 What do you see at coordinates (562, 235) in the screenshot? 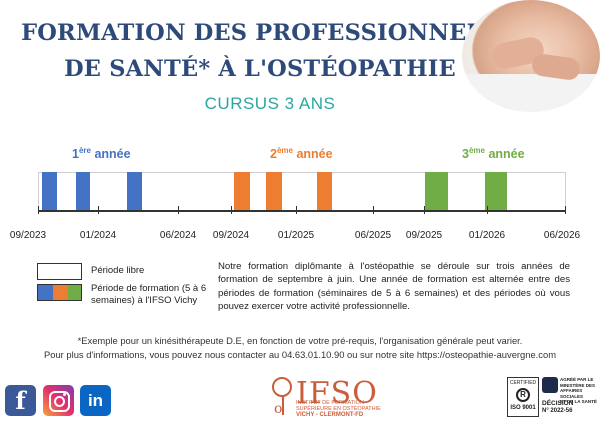
I see `date-label: 06/2026` at bounding box center [562, 235].